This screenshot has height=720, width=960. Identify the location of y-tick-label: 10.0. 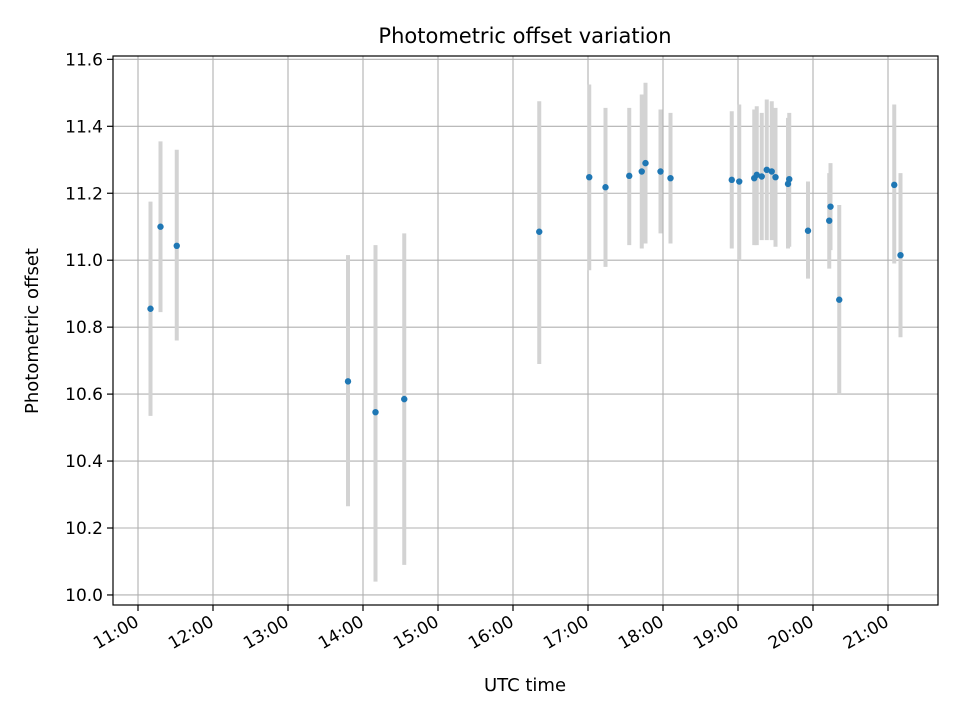
(84, 596).